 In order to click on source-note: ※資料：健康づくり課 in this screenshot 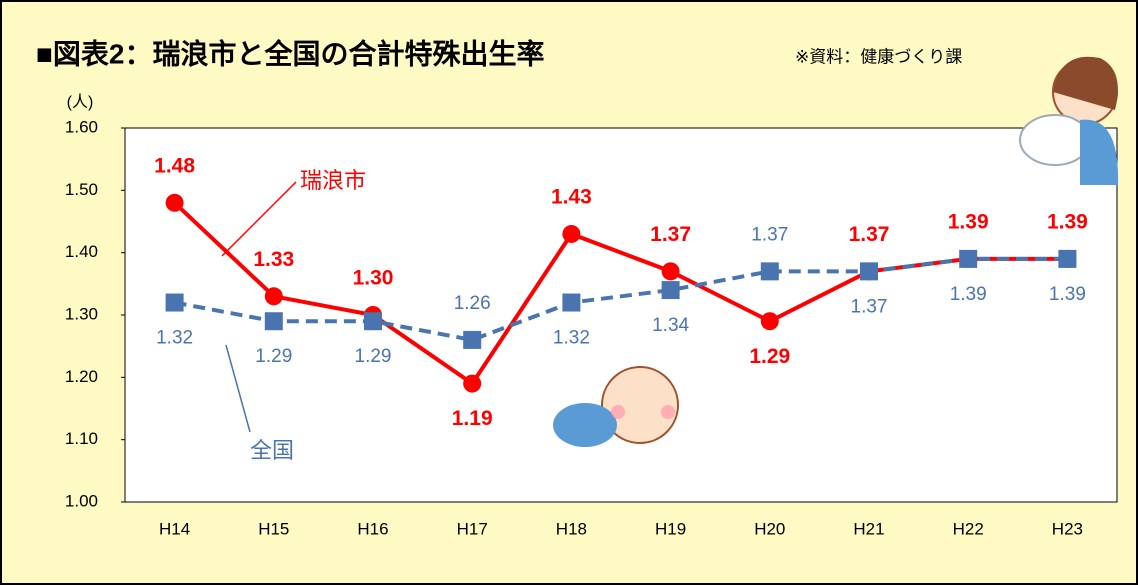, I will do `click(878, 56)`.